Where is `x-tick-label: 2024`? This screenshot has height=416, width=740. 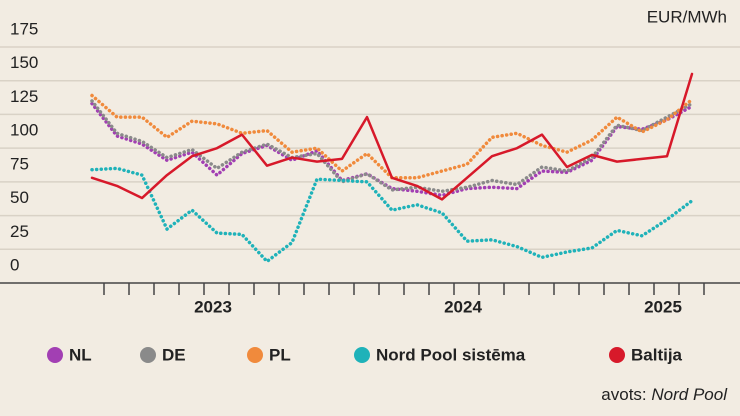
x-tick-label: 2024 is located at coordinates (463, 306).